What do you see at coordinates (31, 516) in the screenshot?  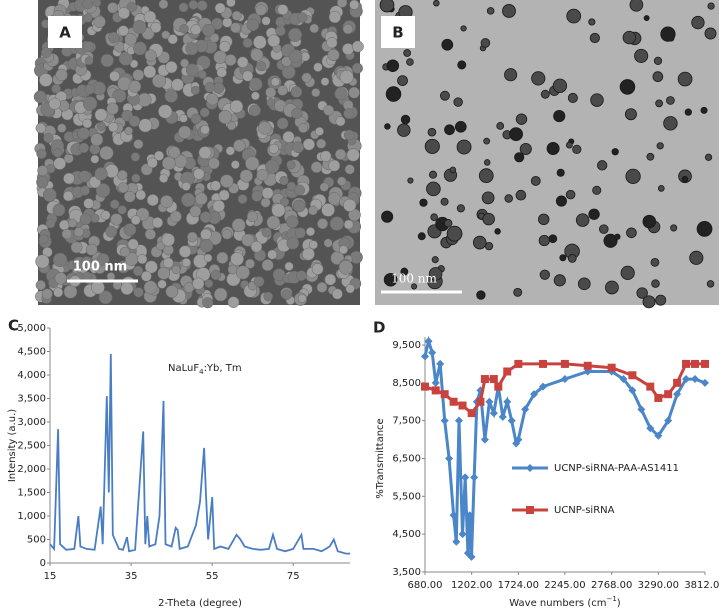 I see `y-tick-label: 1,000` at bounding box center [31, 516].